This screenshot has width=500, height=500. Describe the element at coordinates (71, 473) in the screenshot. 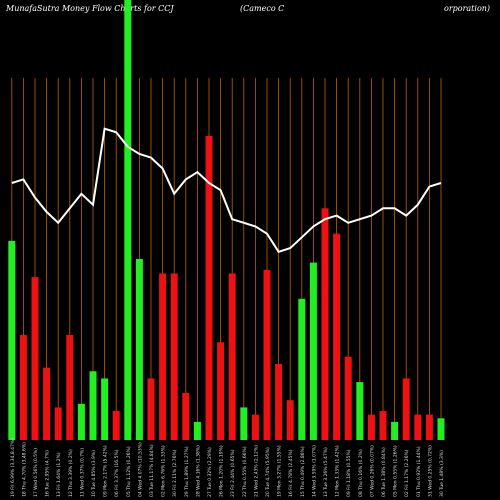

I see `x-tick-label: 12 Thu 3.39% (0.2%)` at that location.